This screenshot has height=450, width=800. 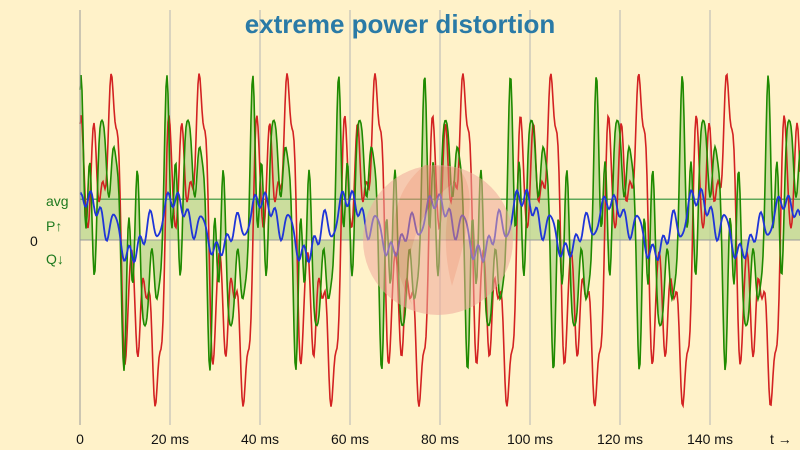 What do you see at coordinates (404, 439) in the screenshot?
I see `x-tick-labels: 0 20 ms 40 ms 60 ms 80 ms 100 ms 120 ms 140 ms` at bounding box center [404, 439].